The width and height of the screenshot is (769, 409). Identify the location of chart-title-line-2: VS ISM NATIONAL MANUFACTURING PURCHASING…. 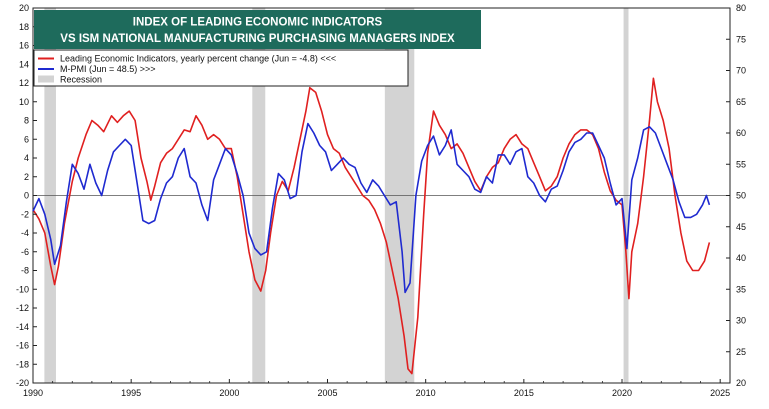
(257, 39).